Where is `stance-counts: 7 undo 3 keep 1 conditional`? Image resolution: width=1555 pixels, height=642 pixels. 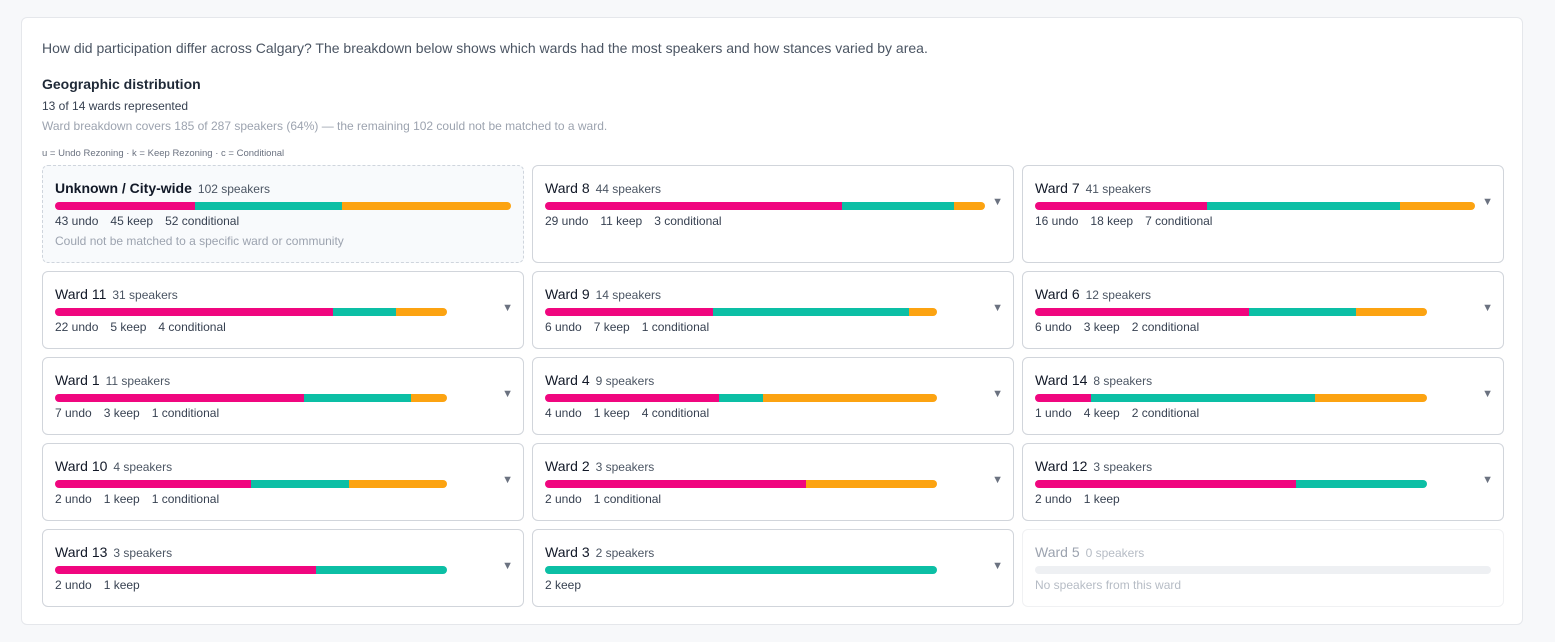
stance-counts: 7 undo 3 keep 1 conditional is located at coordinates (143, 413).